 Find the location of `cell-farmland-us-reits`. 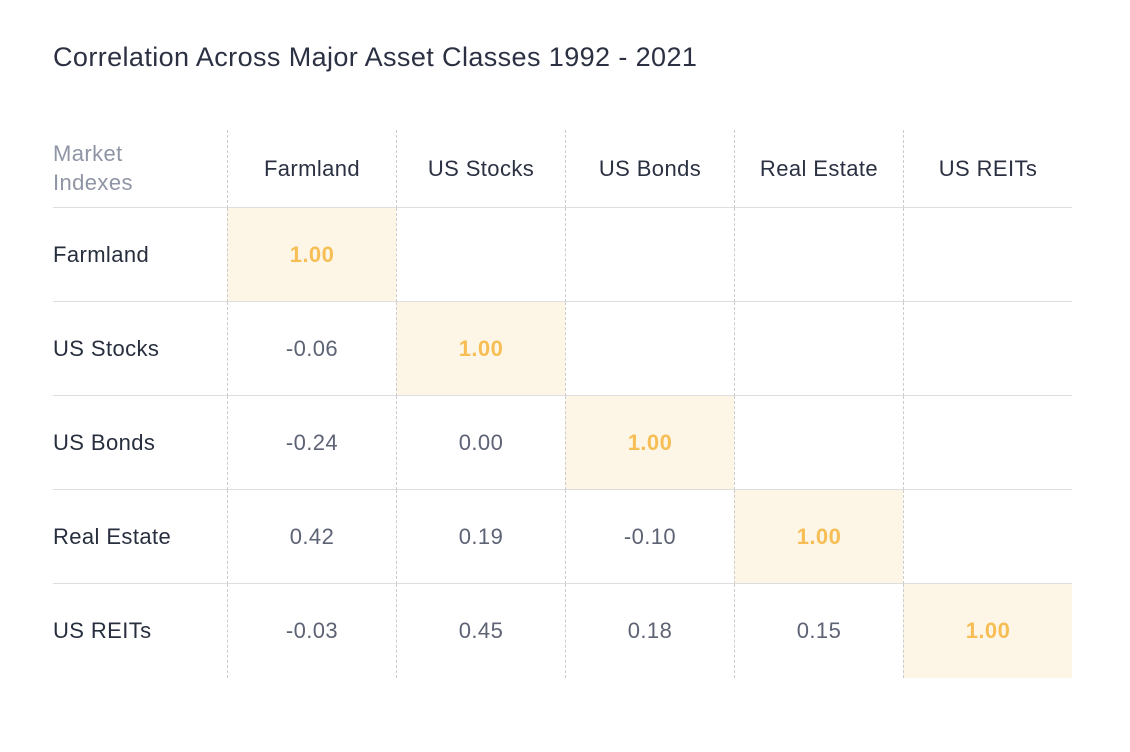

cell-farmland-us-reits is located at coordinates (987, 255).